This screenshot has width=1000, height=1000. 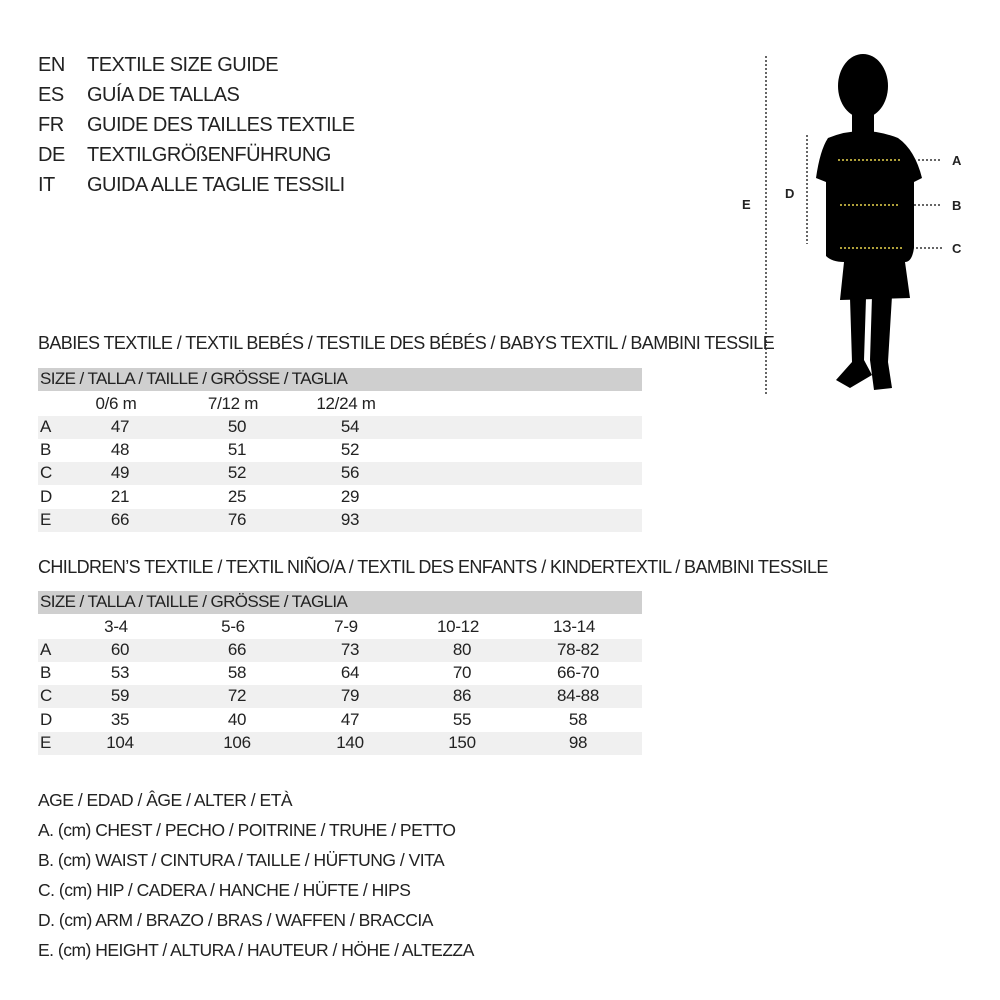 What do you see at coordinates (578, 696) in the screenshot?
I see `table-cell: 84-88` at bounding box center [578, 696].